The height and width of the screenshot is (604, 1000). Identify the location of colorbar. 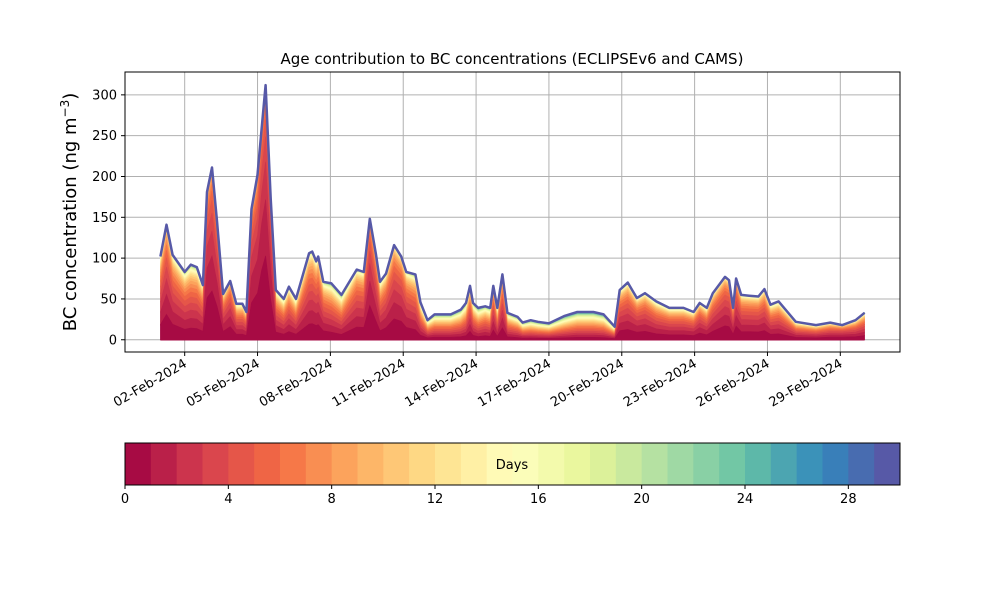
(513, 464).